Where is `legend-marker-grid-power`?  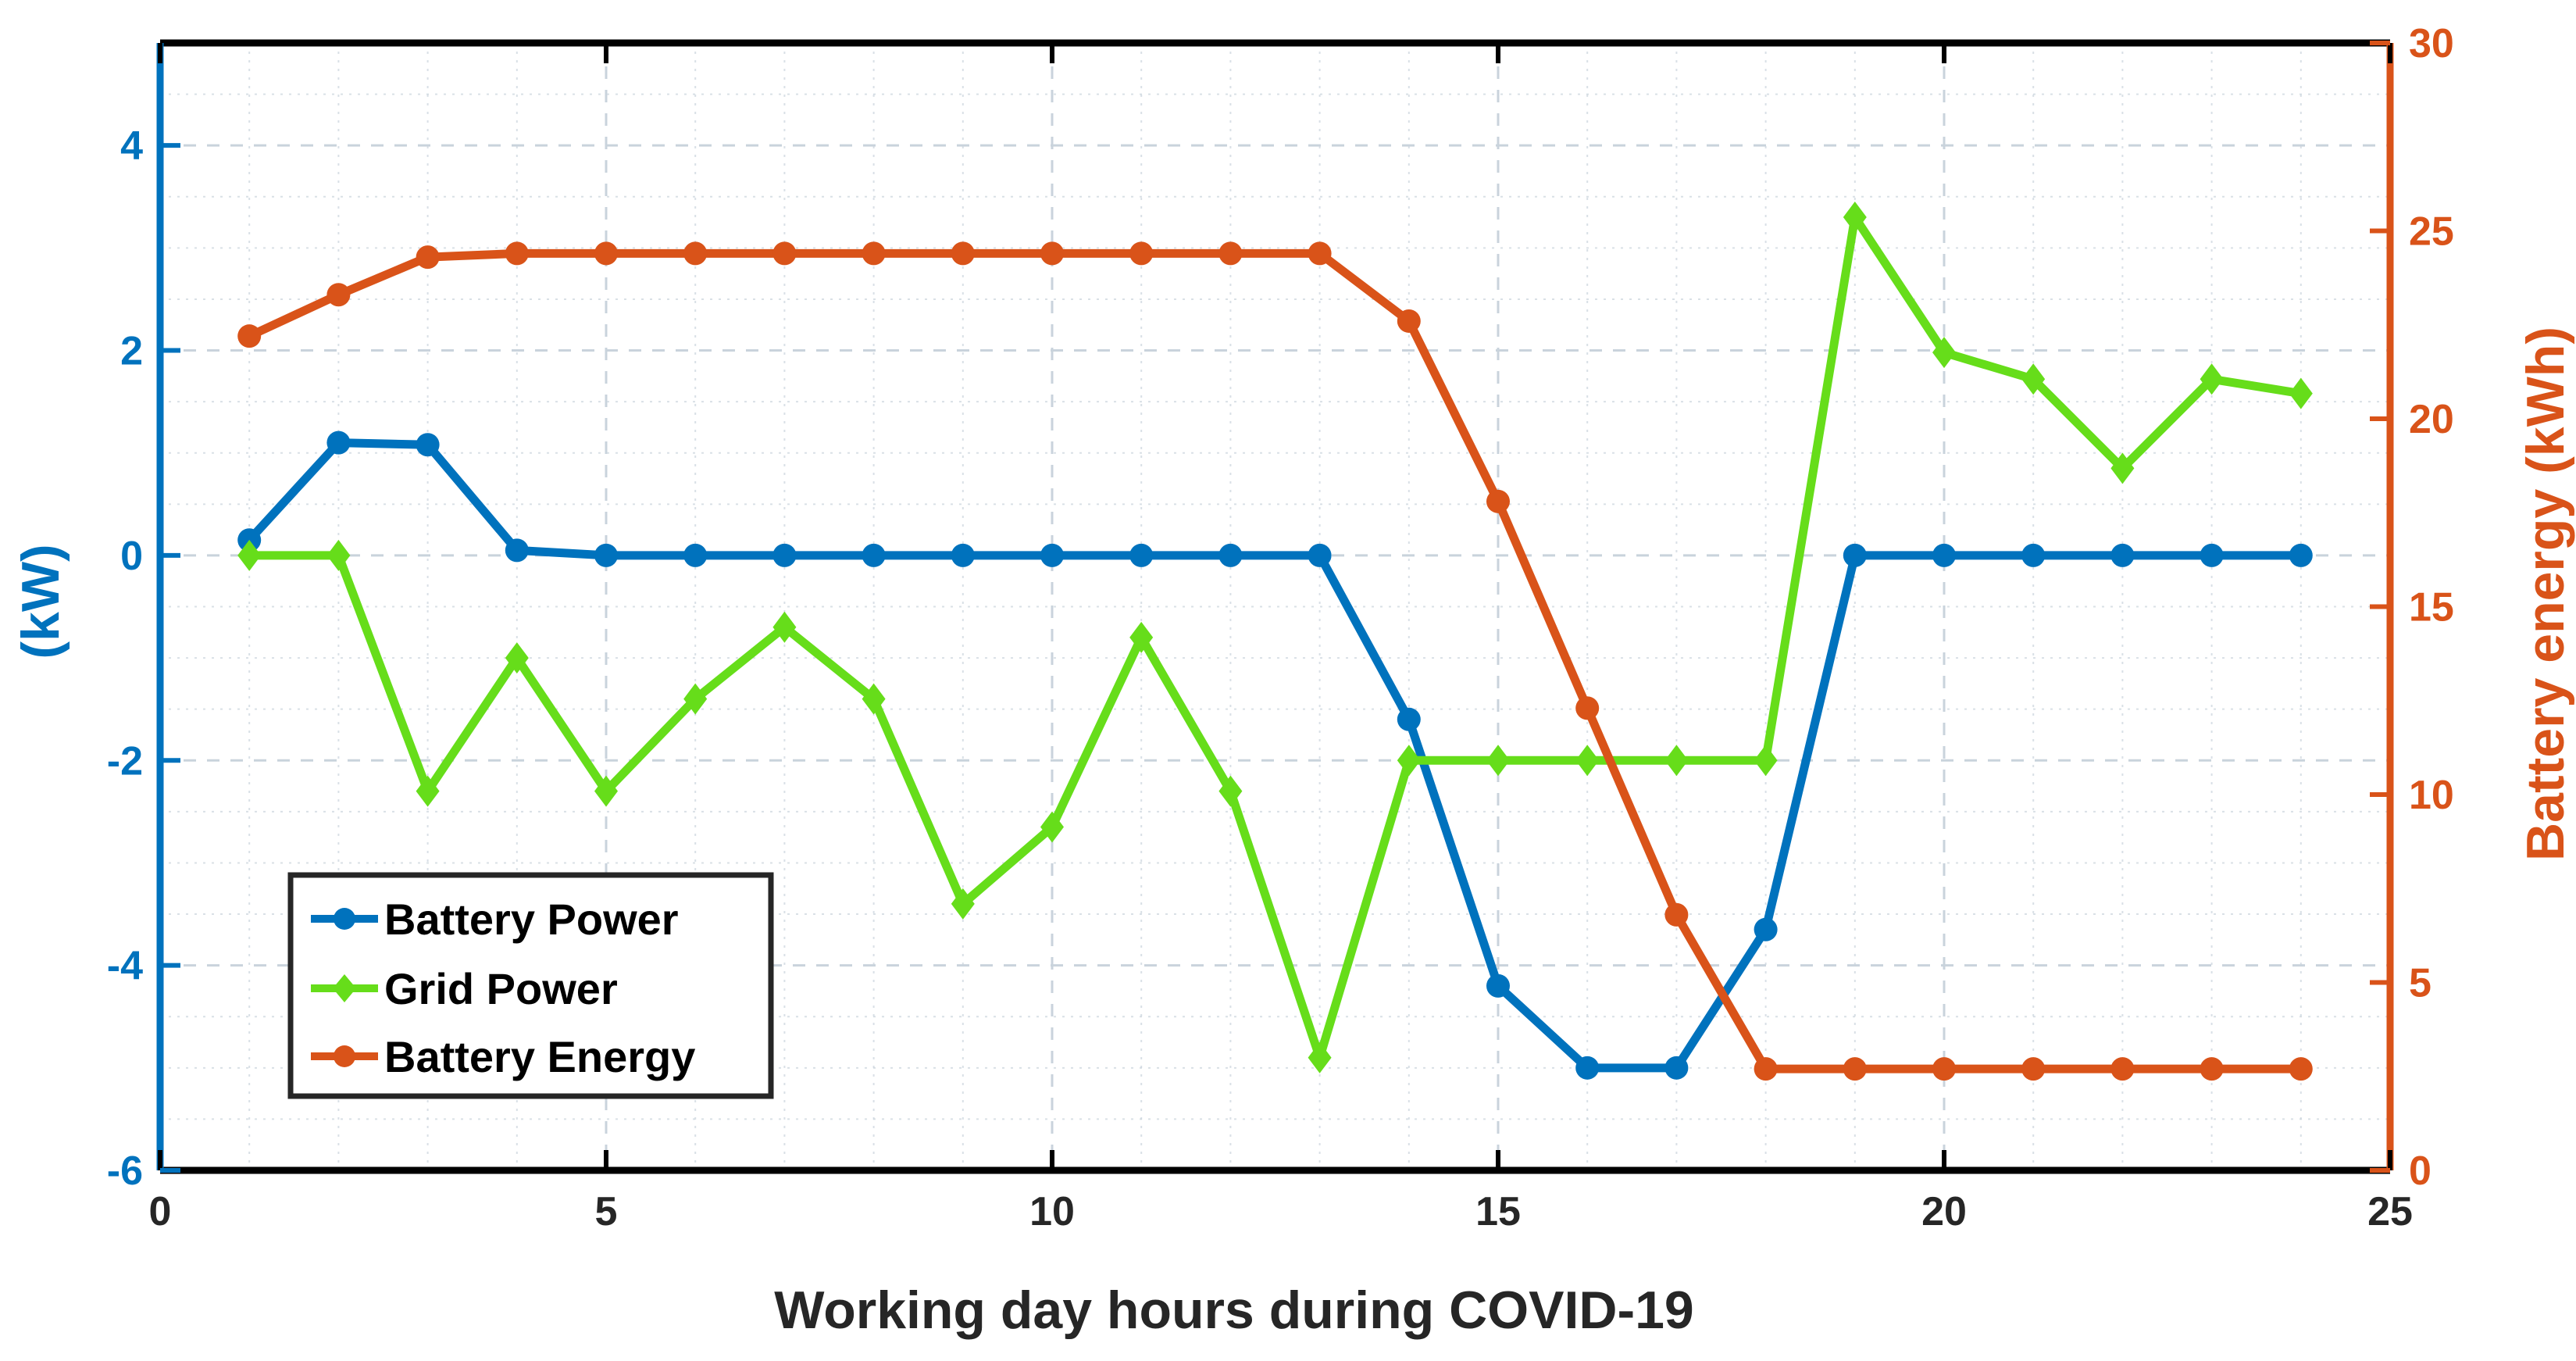
legend-marker-grid-power is located at coordinates (344, 988).